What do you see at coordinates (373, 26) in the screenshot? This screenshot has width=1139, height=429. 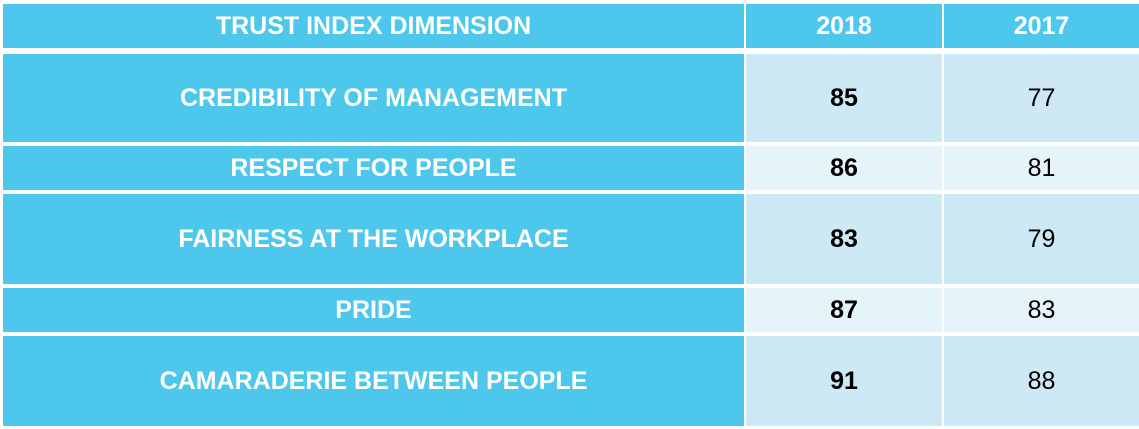 I see `header-cell: TRUST INDEX DIMENSION` at bounding box center [373, 26].